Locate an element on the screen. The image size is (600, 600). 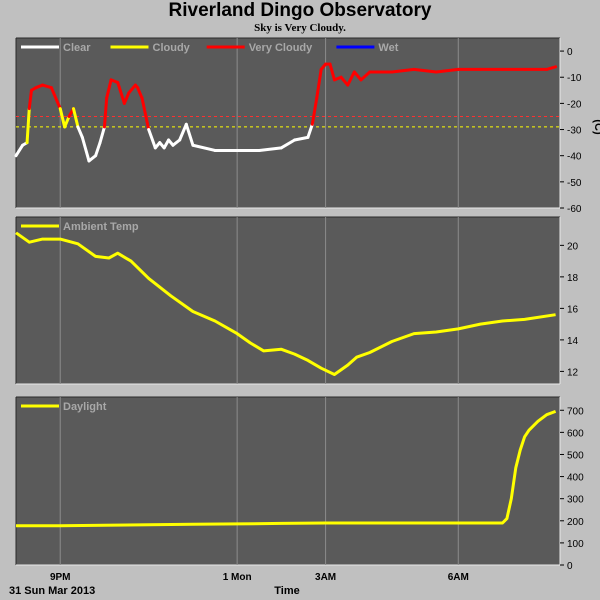
y-tick-label: 400 is located at coordinates (575, 478).